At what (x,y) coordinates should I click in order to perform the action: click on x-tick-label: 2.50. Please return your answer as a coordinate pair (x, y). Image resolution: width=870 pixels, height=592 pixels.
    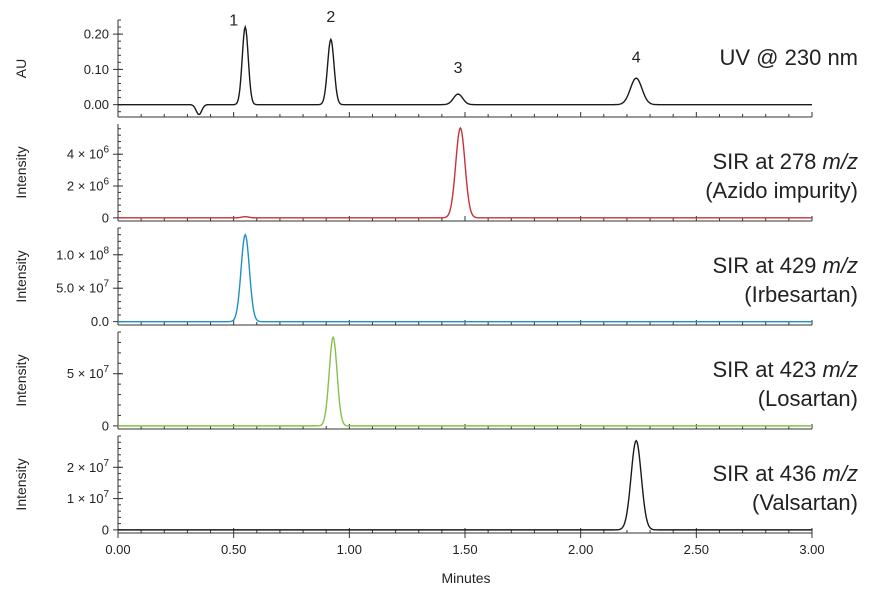
    Looking at the image, I should click on (696, 549).